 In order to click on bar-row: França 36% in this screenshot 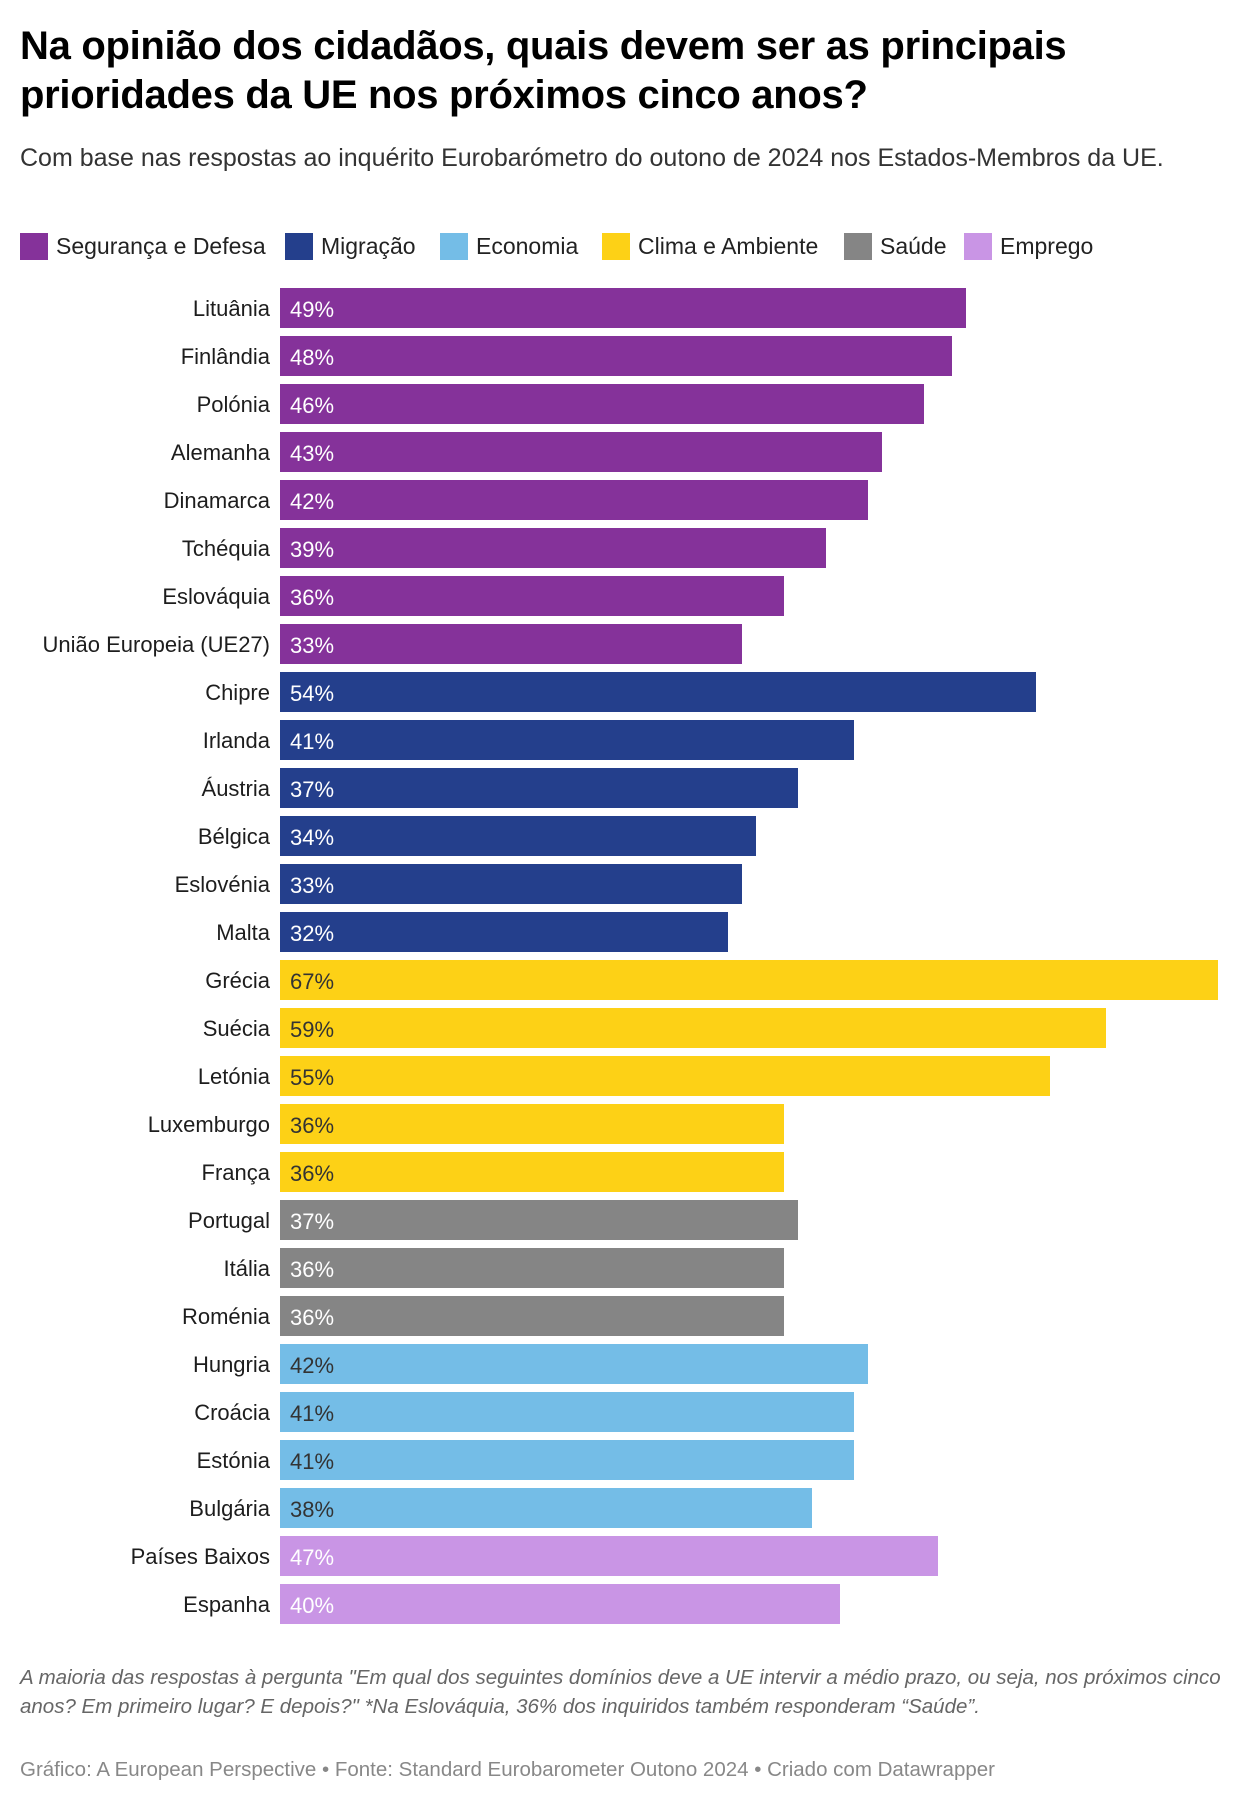, I will do `click(493, 1172)`.